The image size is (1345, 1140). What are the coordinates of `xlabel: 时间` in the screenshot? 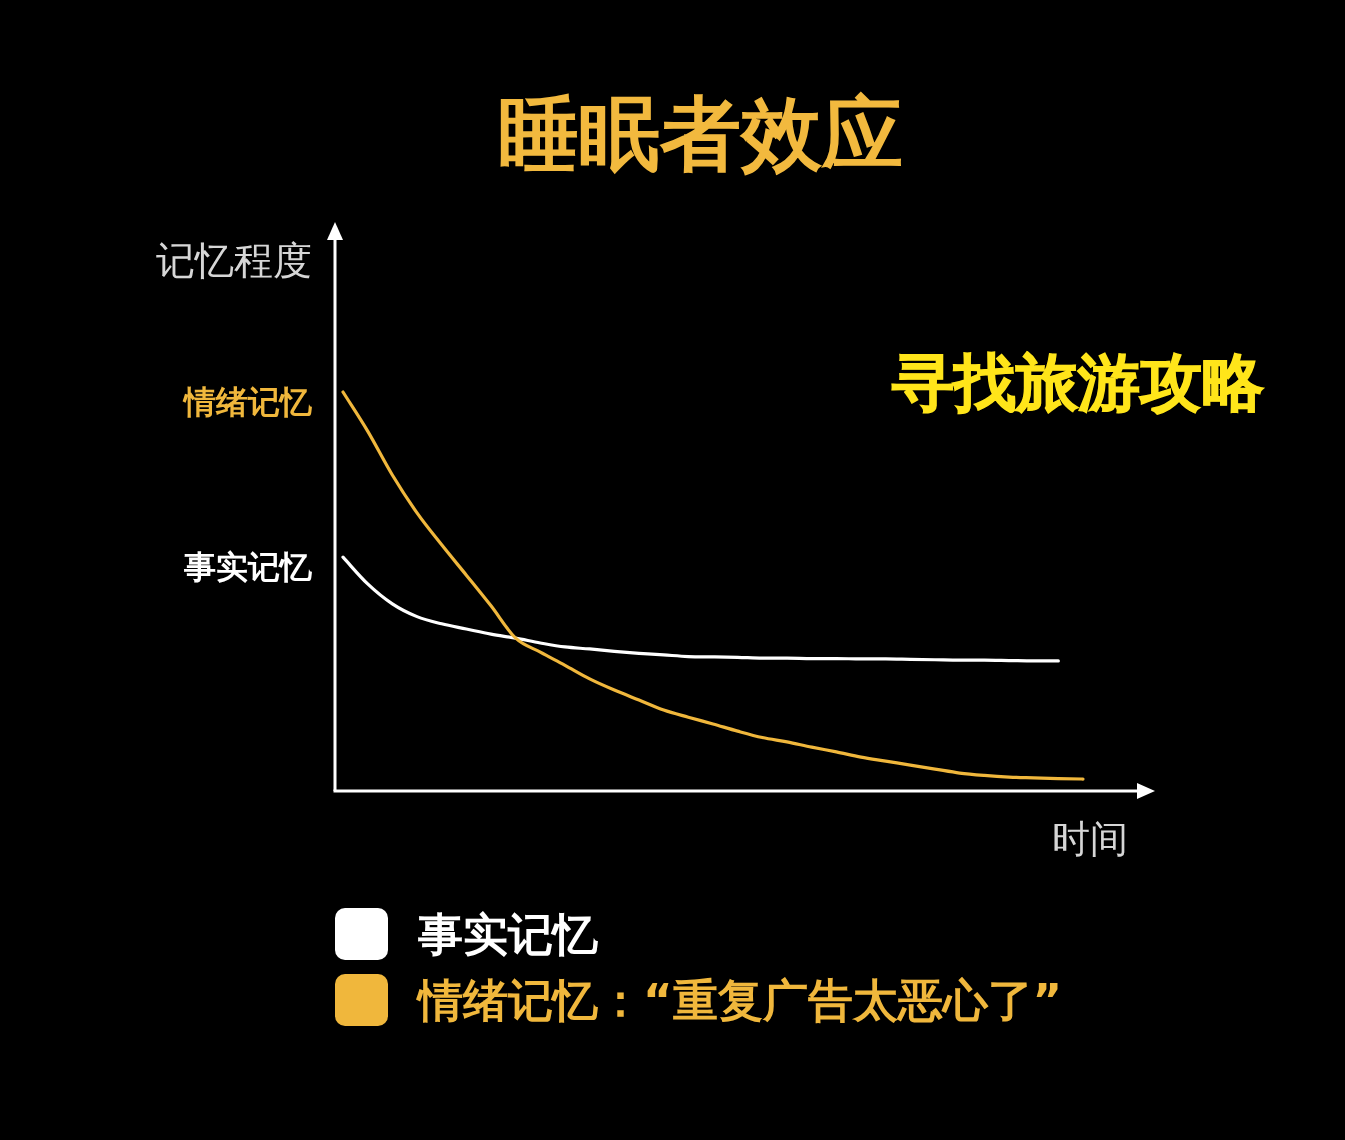 It's located at (1090, 839).